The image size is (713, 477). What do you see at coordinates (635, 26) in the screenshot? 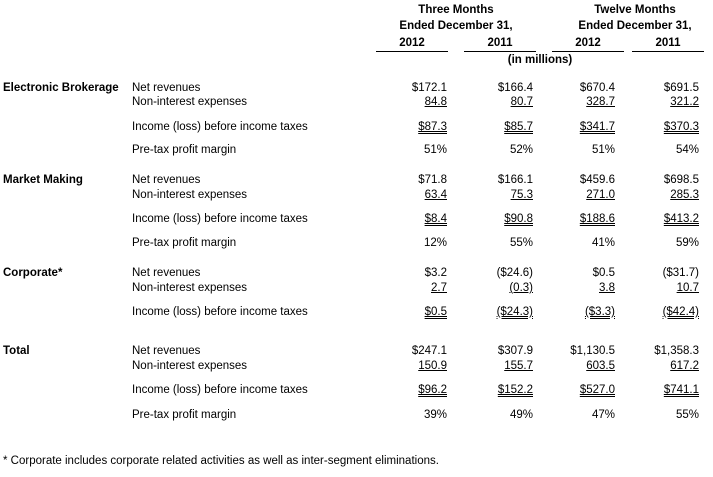
I see `twelve-months-header-line2: Ended December 31,` at bounding box center [635, 26].